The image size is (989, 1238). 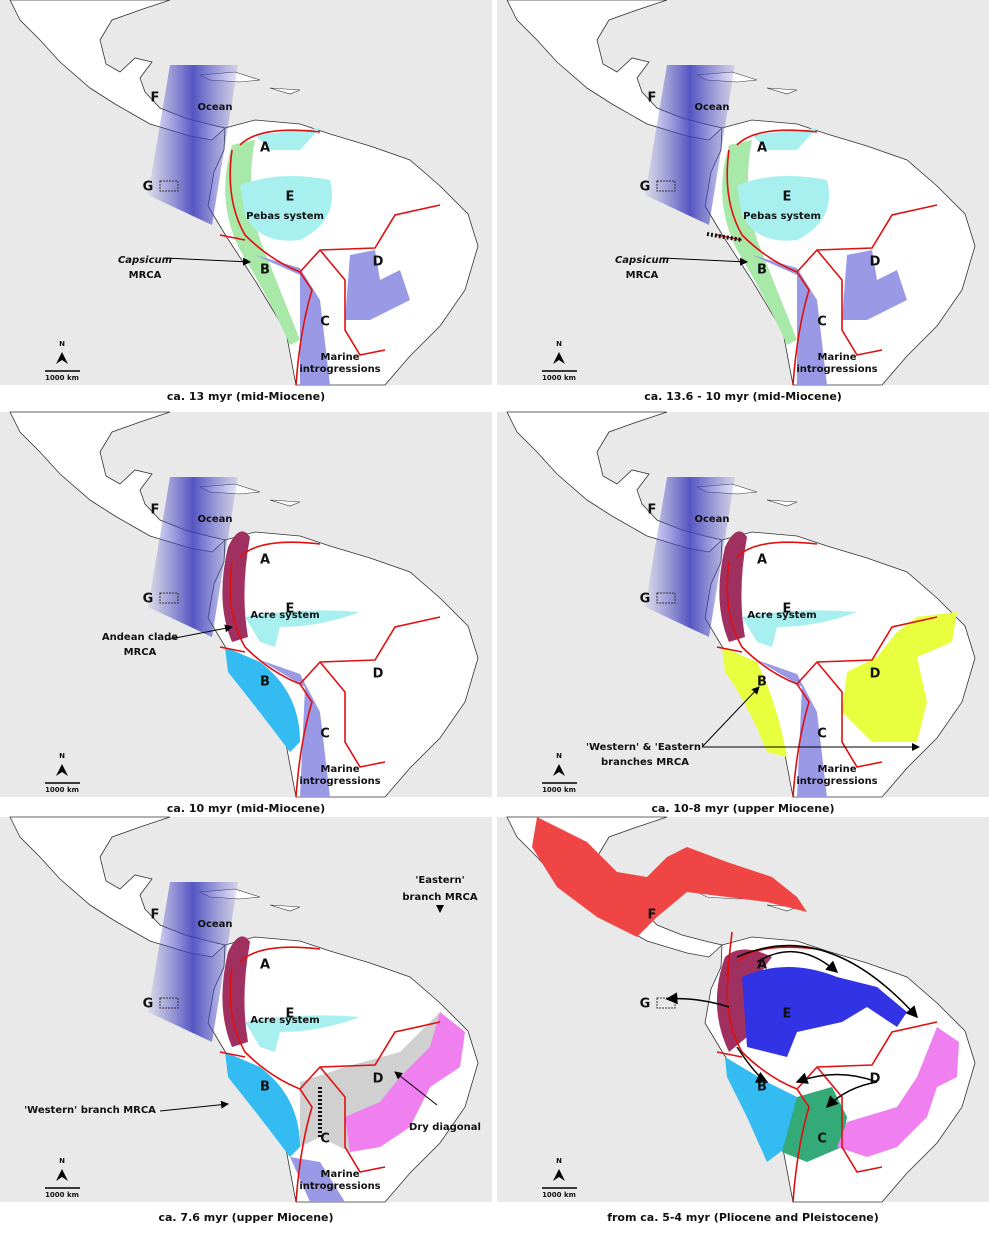 I want to click on panel-caption: ca. 13 myr (mid-Miocene), so click(x=246, y=396).